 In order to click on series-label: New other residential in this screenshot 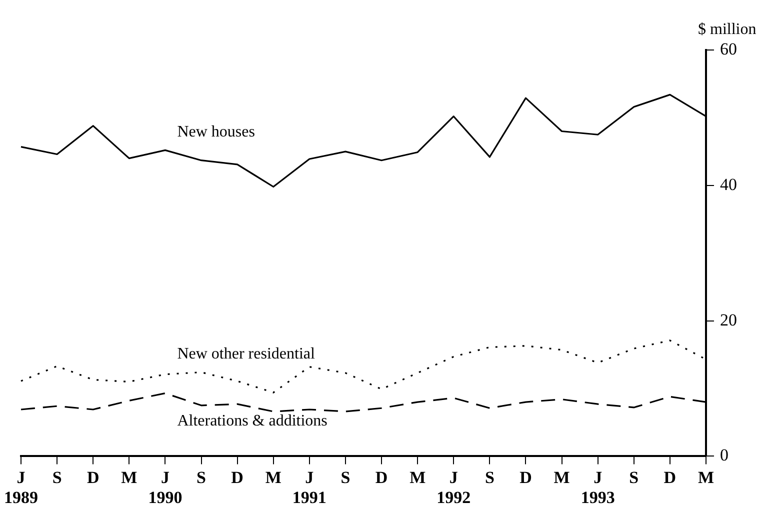, I will do `click(246, 353)`.